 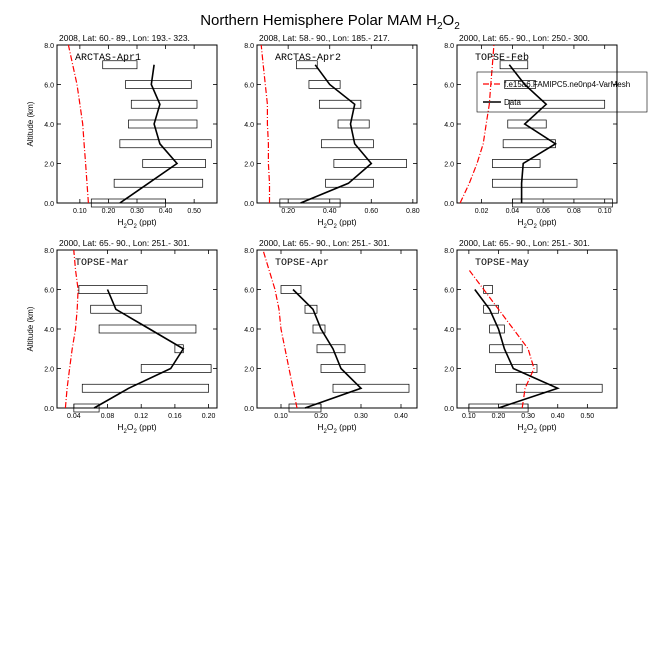 I want to click on panel-name: TOPSE-Mar, so click(x=102, y=263).